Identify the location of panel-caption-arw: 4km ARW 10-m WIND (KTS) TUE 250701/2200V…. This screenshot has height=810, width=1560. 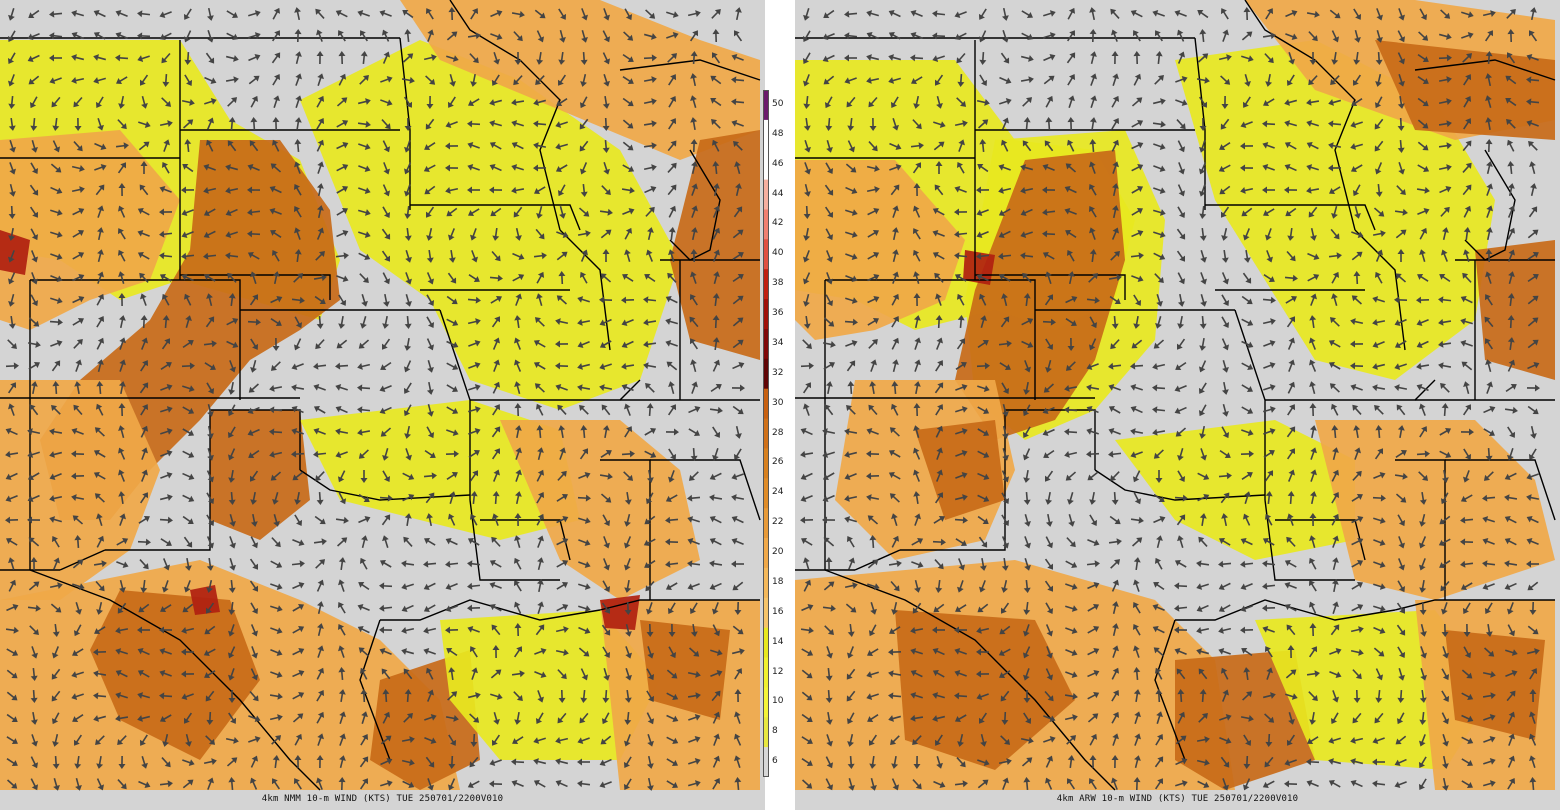
(1177, 799).